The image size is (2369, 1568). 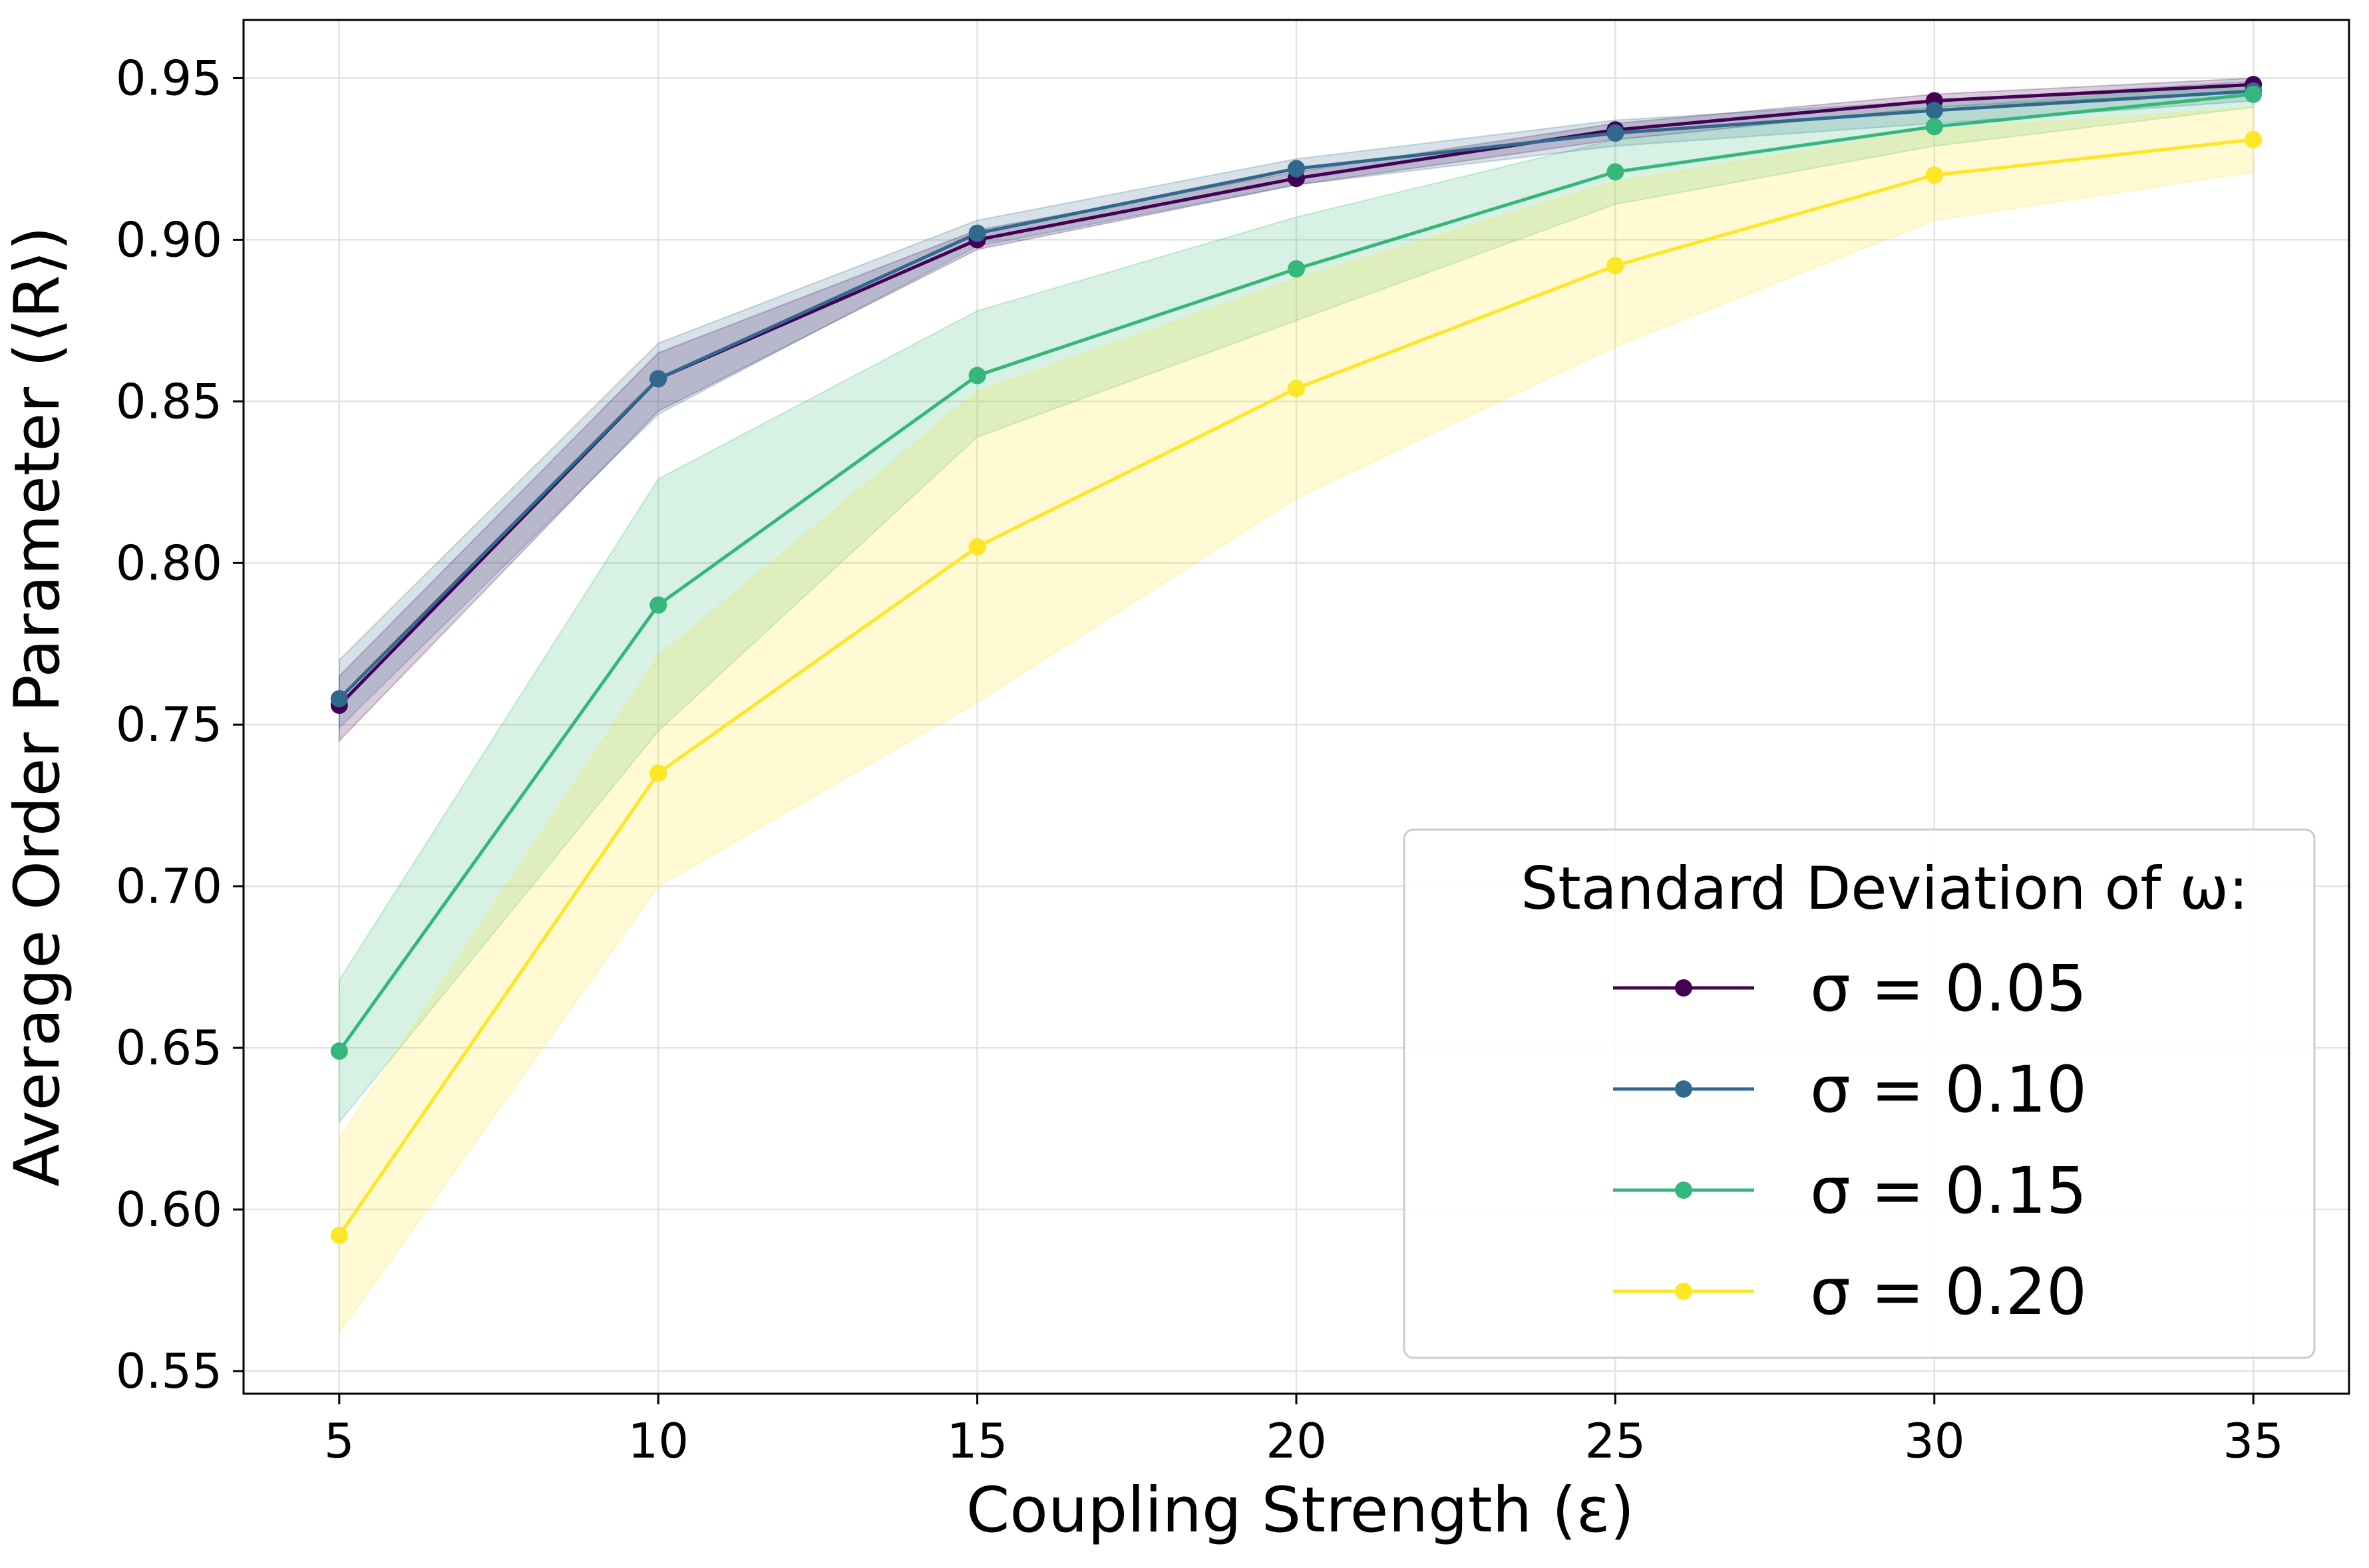 What do you see at coordinates (2253, 1441) in the screenshot?
I see `x-tick-label: 35` at bounding box center [2253, 1441].